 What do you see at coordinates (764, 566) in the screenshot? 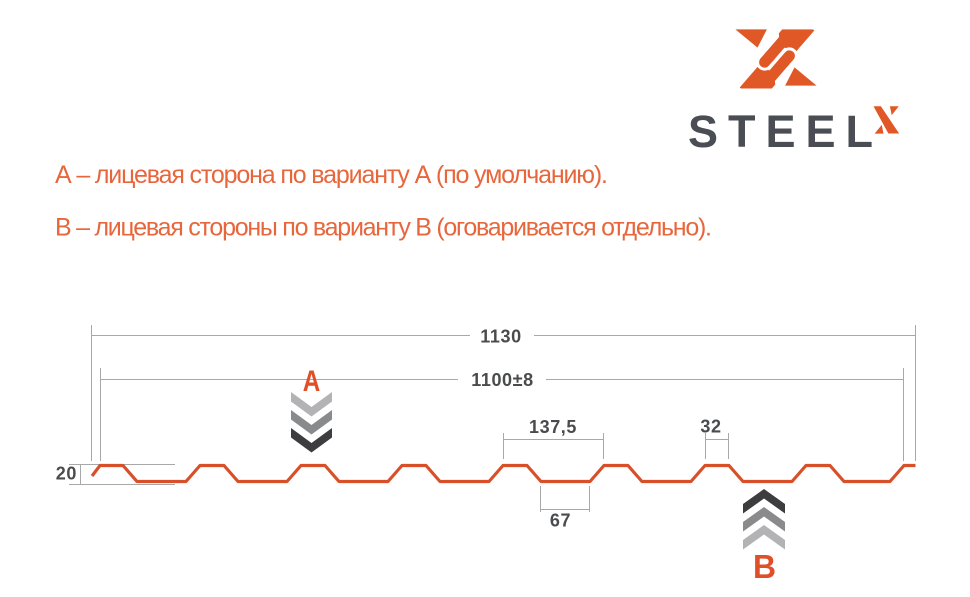
I see `svg-text: B` at bounding box center [764, 566].